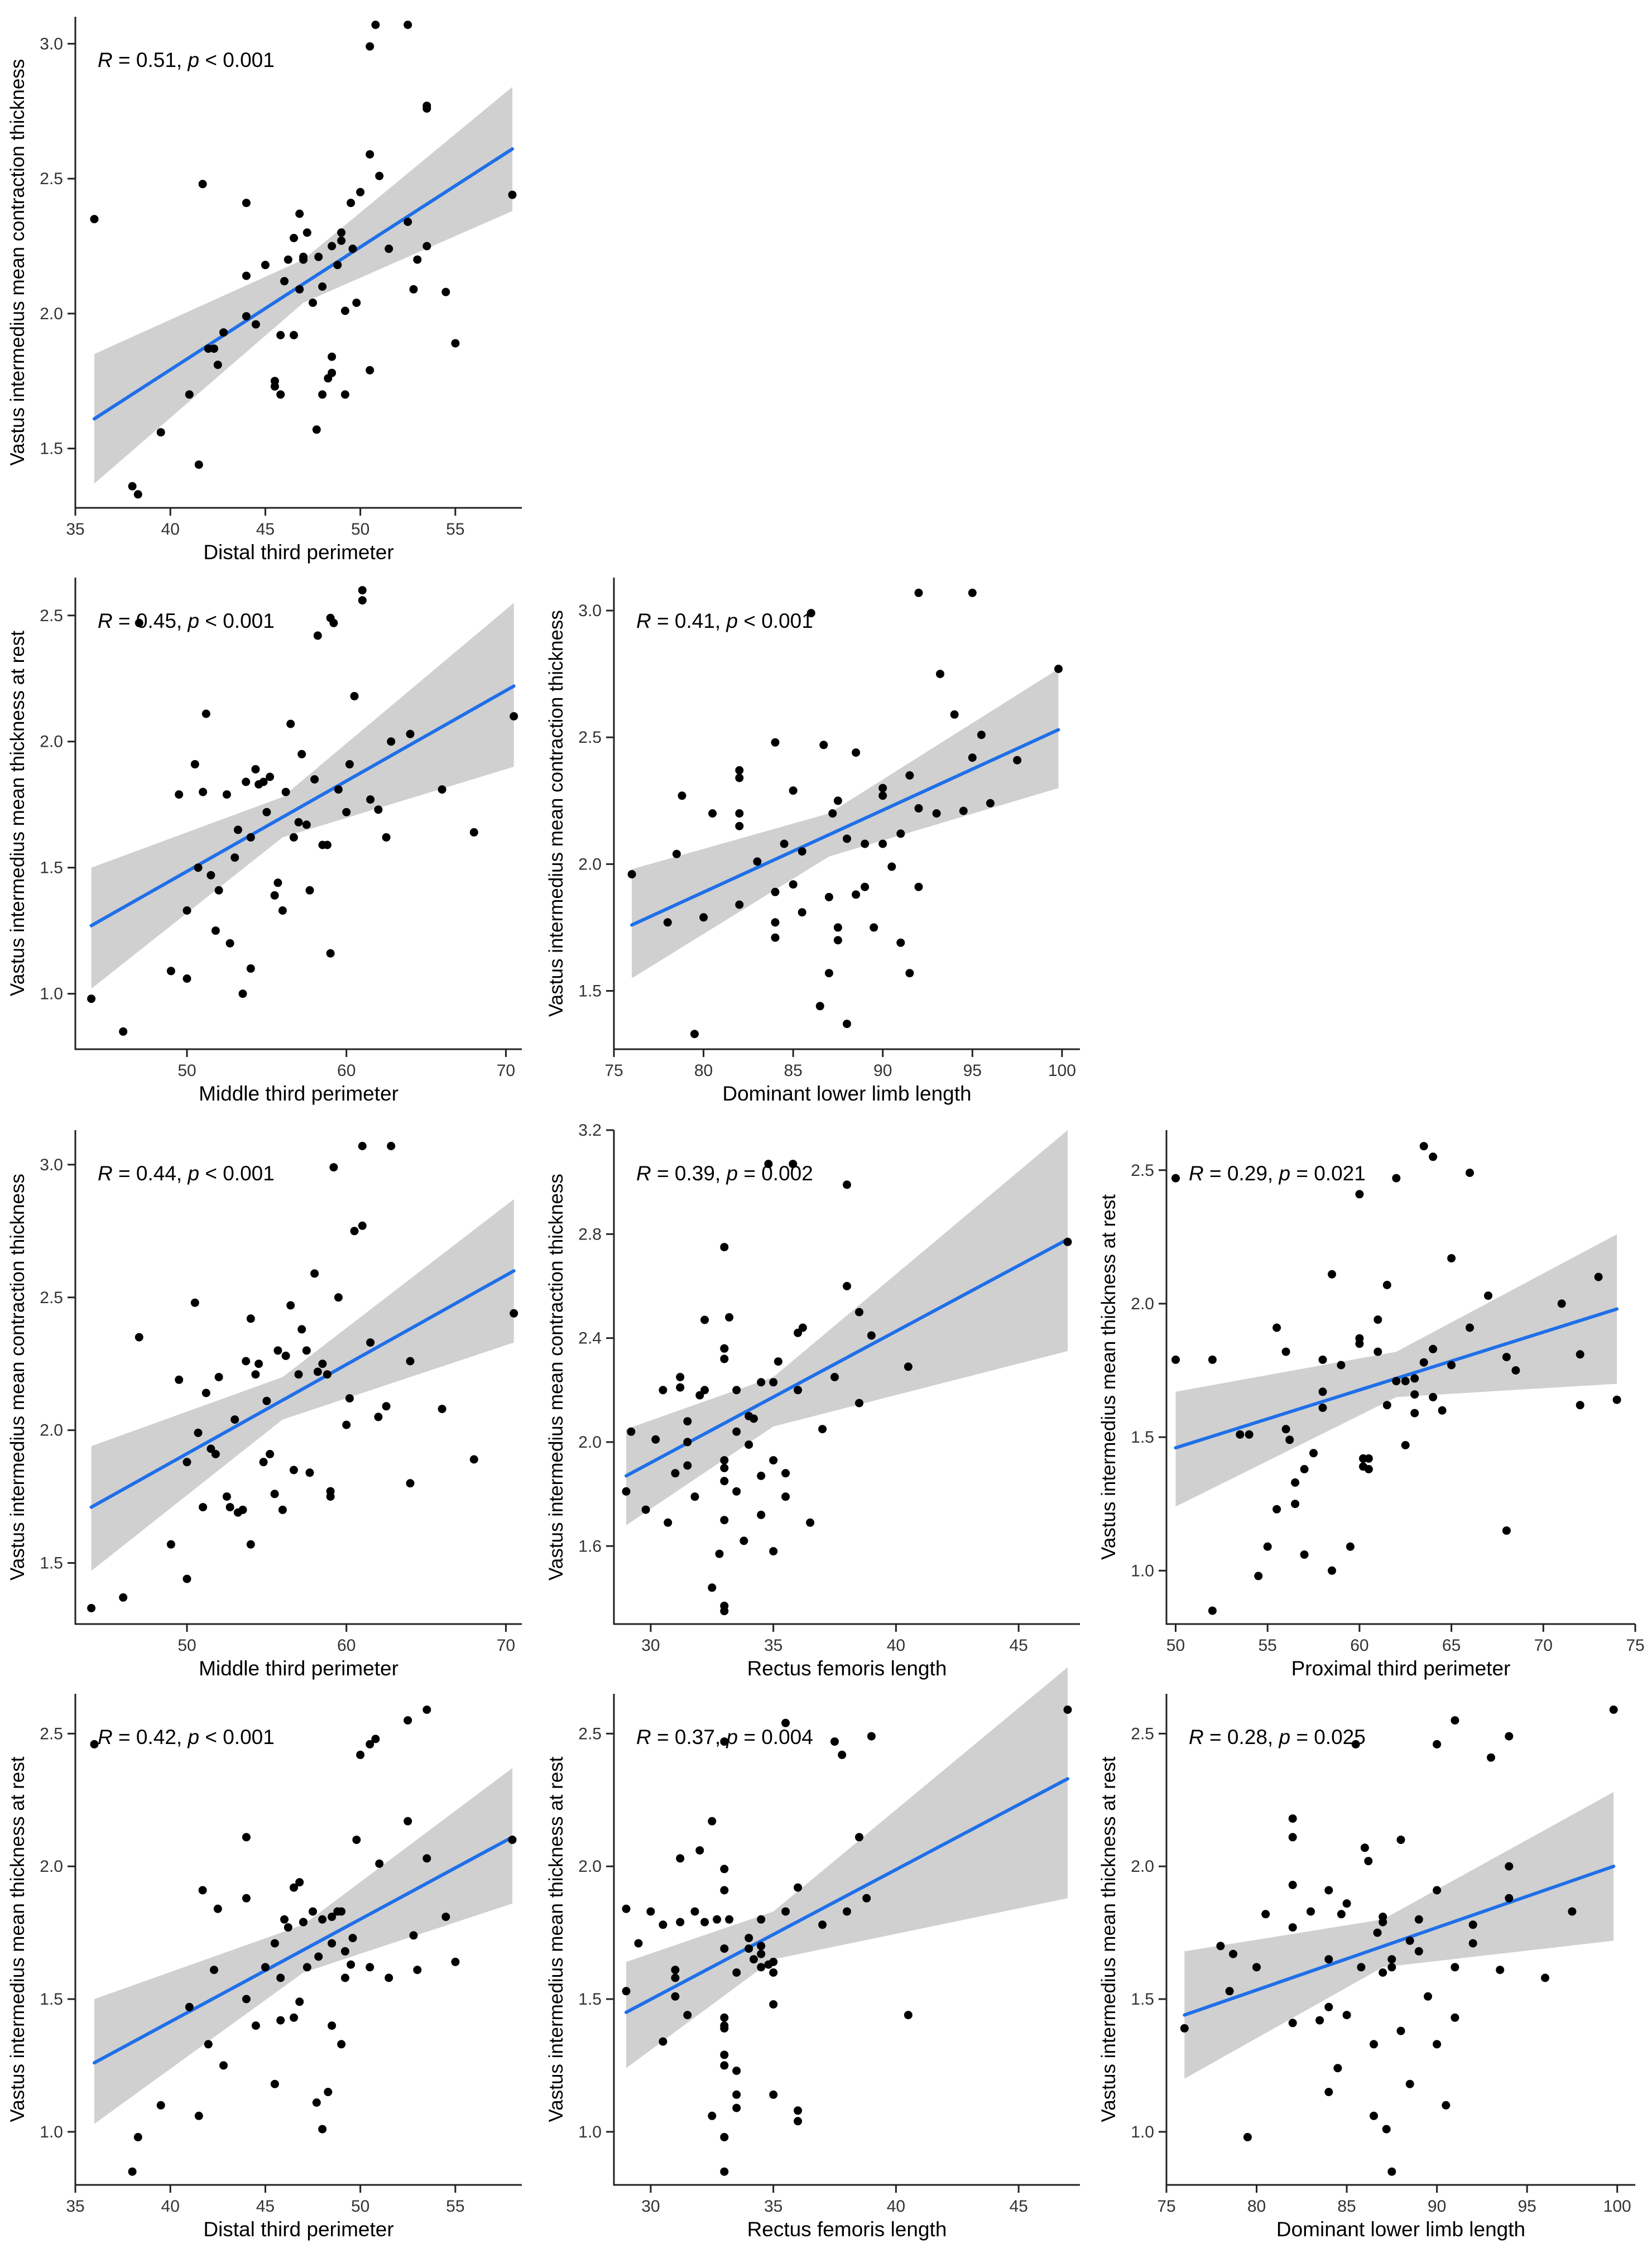 The image size is (1652, 2253). Describe the element at coordinates (590, 738) in the screenshot. I see `y-tick-label: 2.5` at that location.